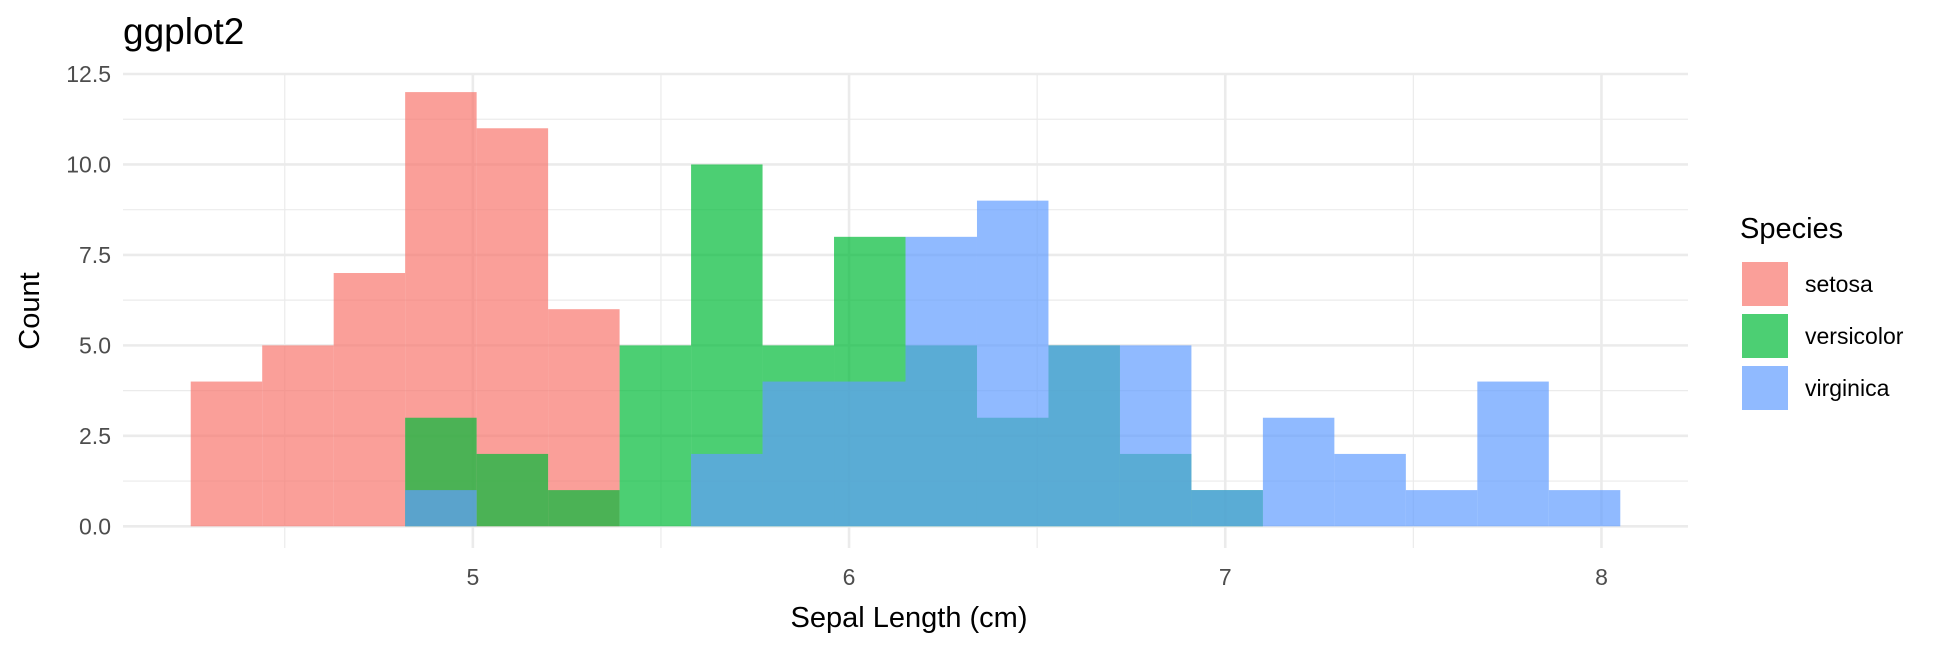 The height and width of the screenshot is (648, 1944). Describe the element at coordinates (1765, 284) in the screenshot. I see `legend-swatch-setosa` at that location.